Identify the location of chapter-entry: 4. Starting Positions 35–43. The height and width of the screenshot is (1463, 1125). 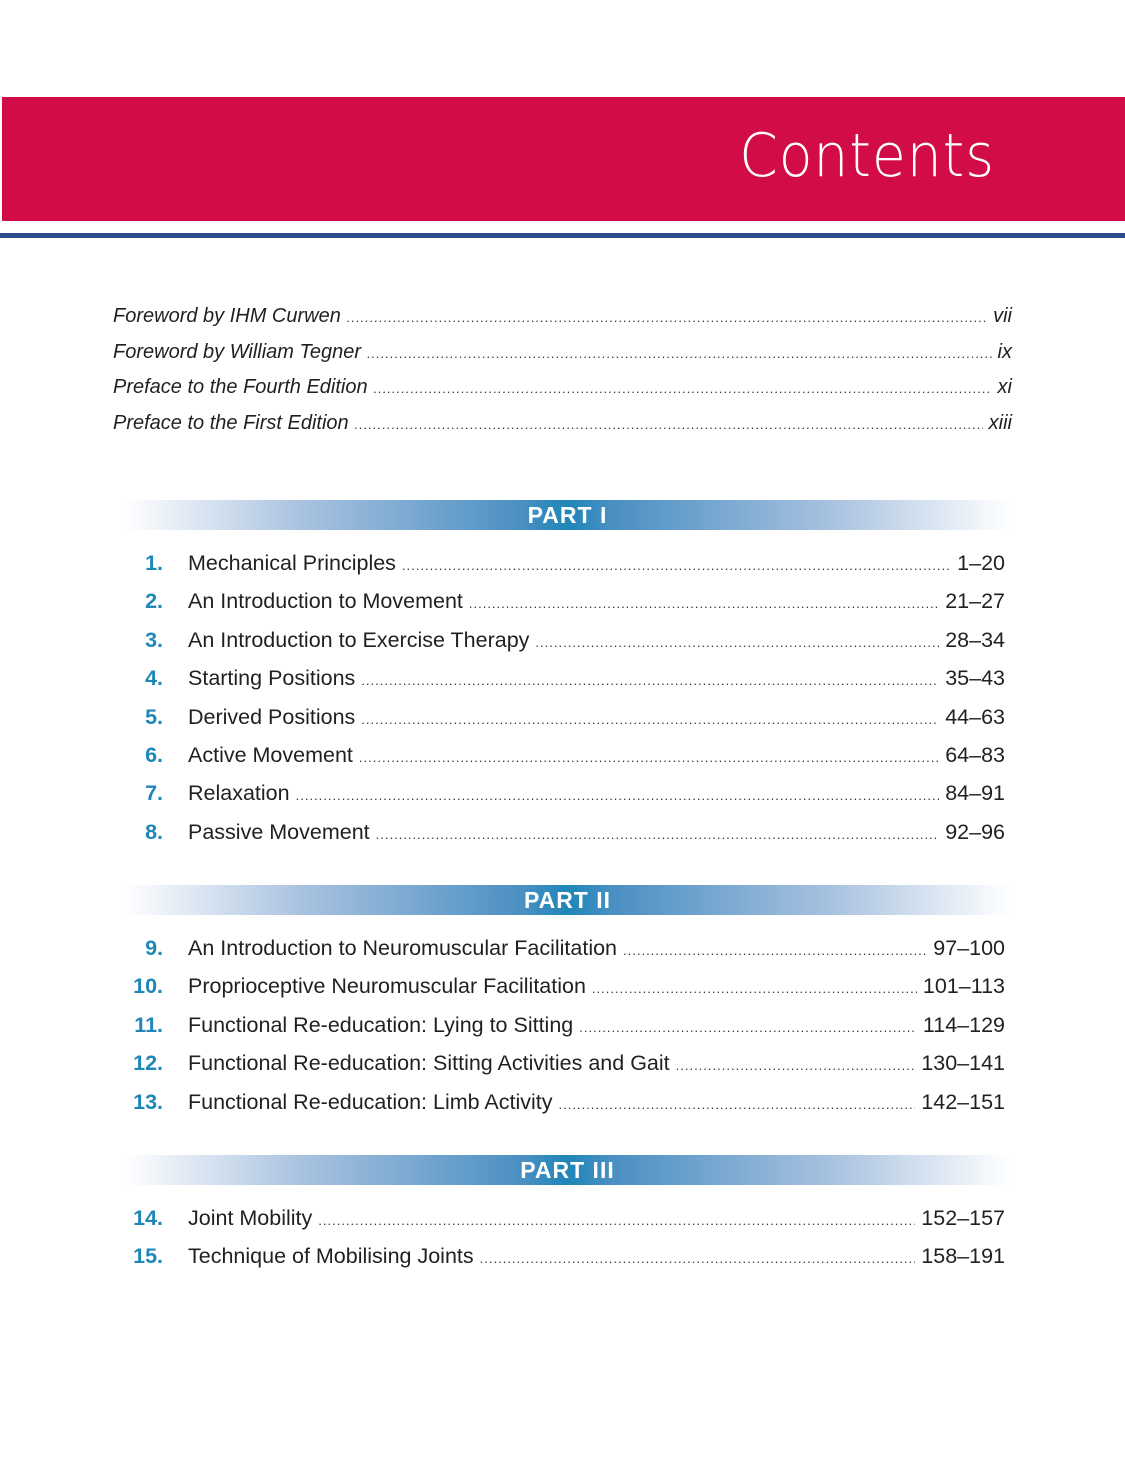
(562, 685).